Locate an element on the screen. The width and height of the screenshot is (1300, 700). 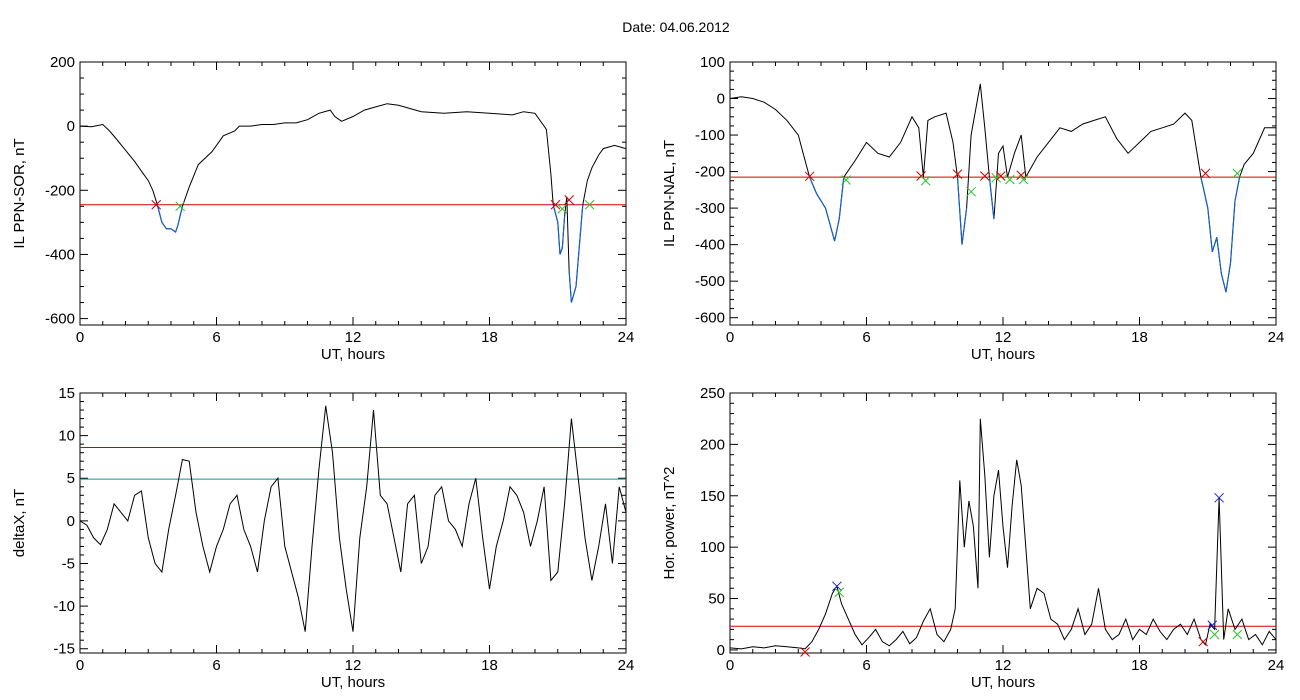
y-axis-label: Hor. power, nT^2 is located at coordinates (669, 523).